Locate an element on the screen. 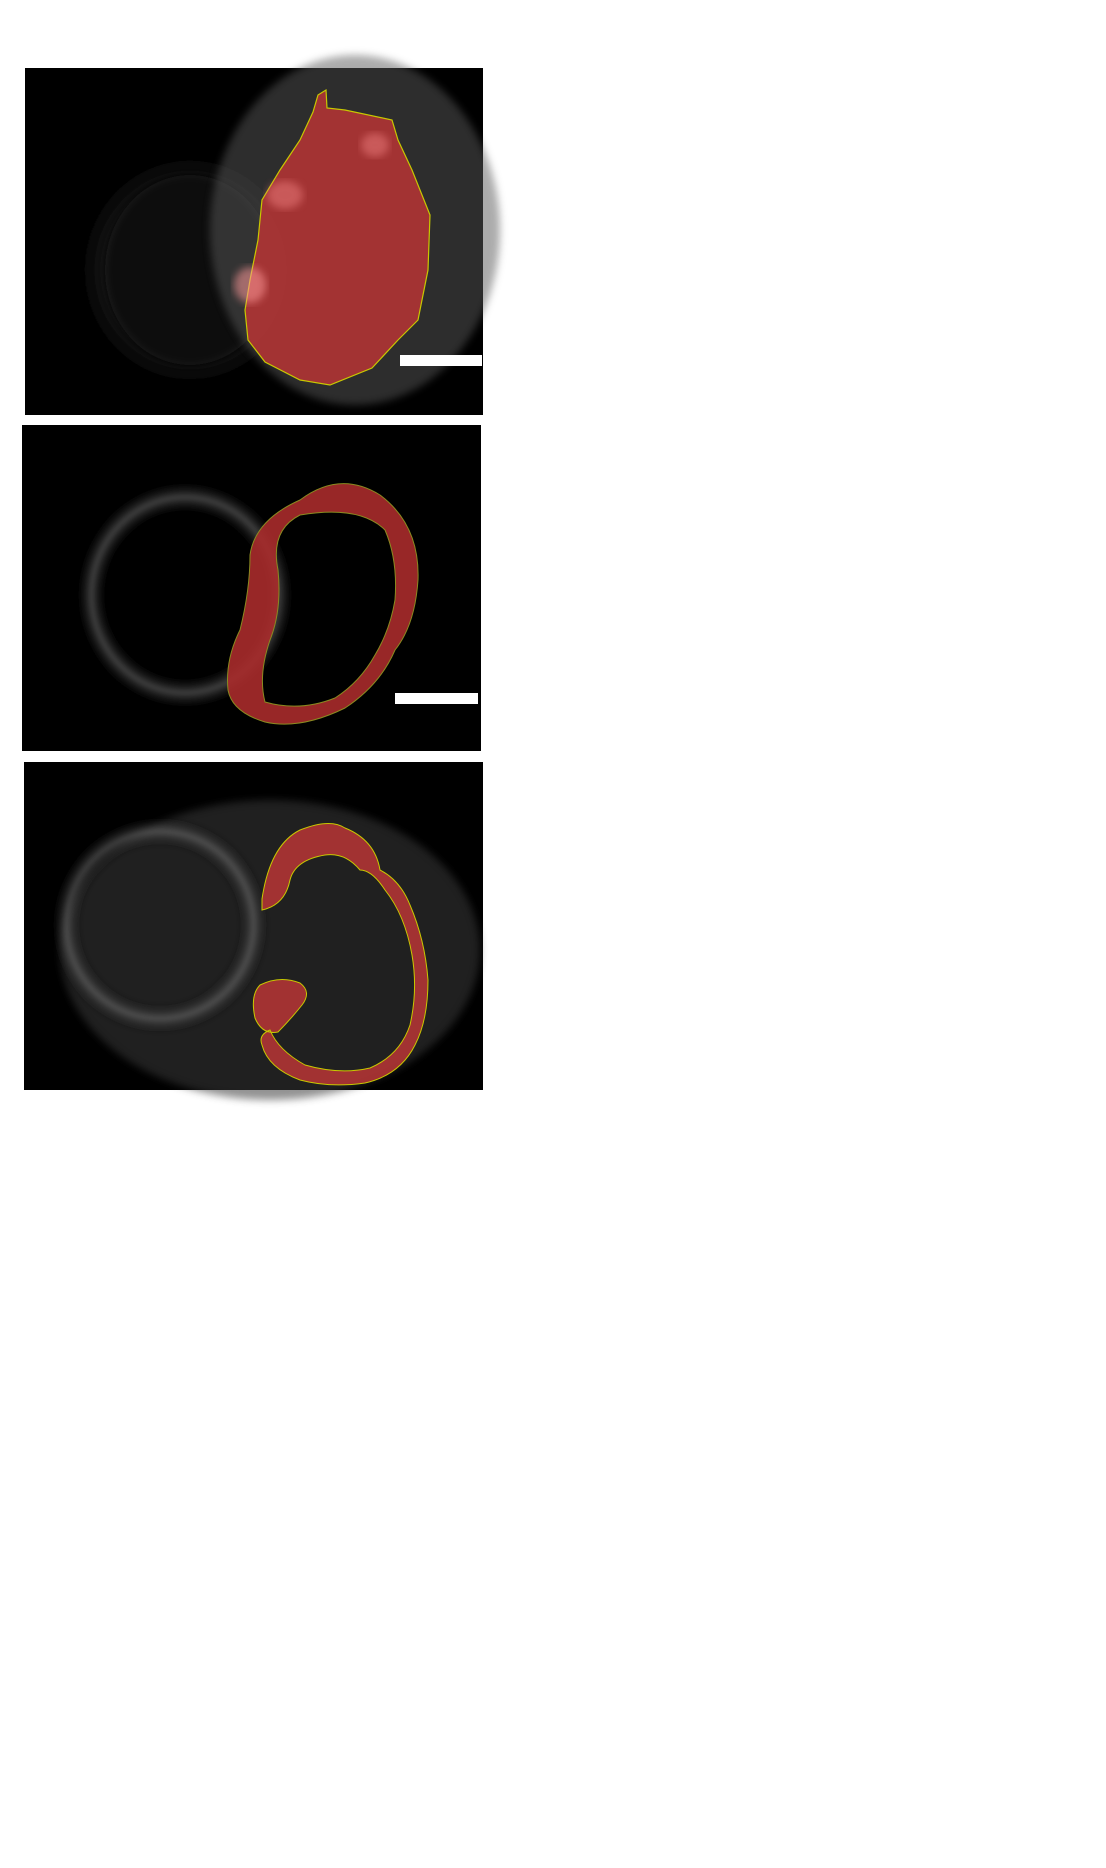 The height and width of the screenshot is (1868, 1106). microscopy-image-with-pip is located at coordinates (251, 588).